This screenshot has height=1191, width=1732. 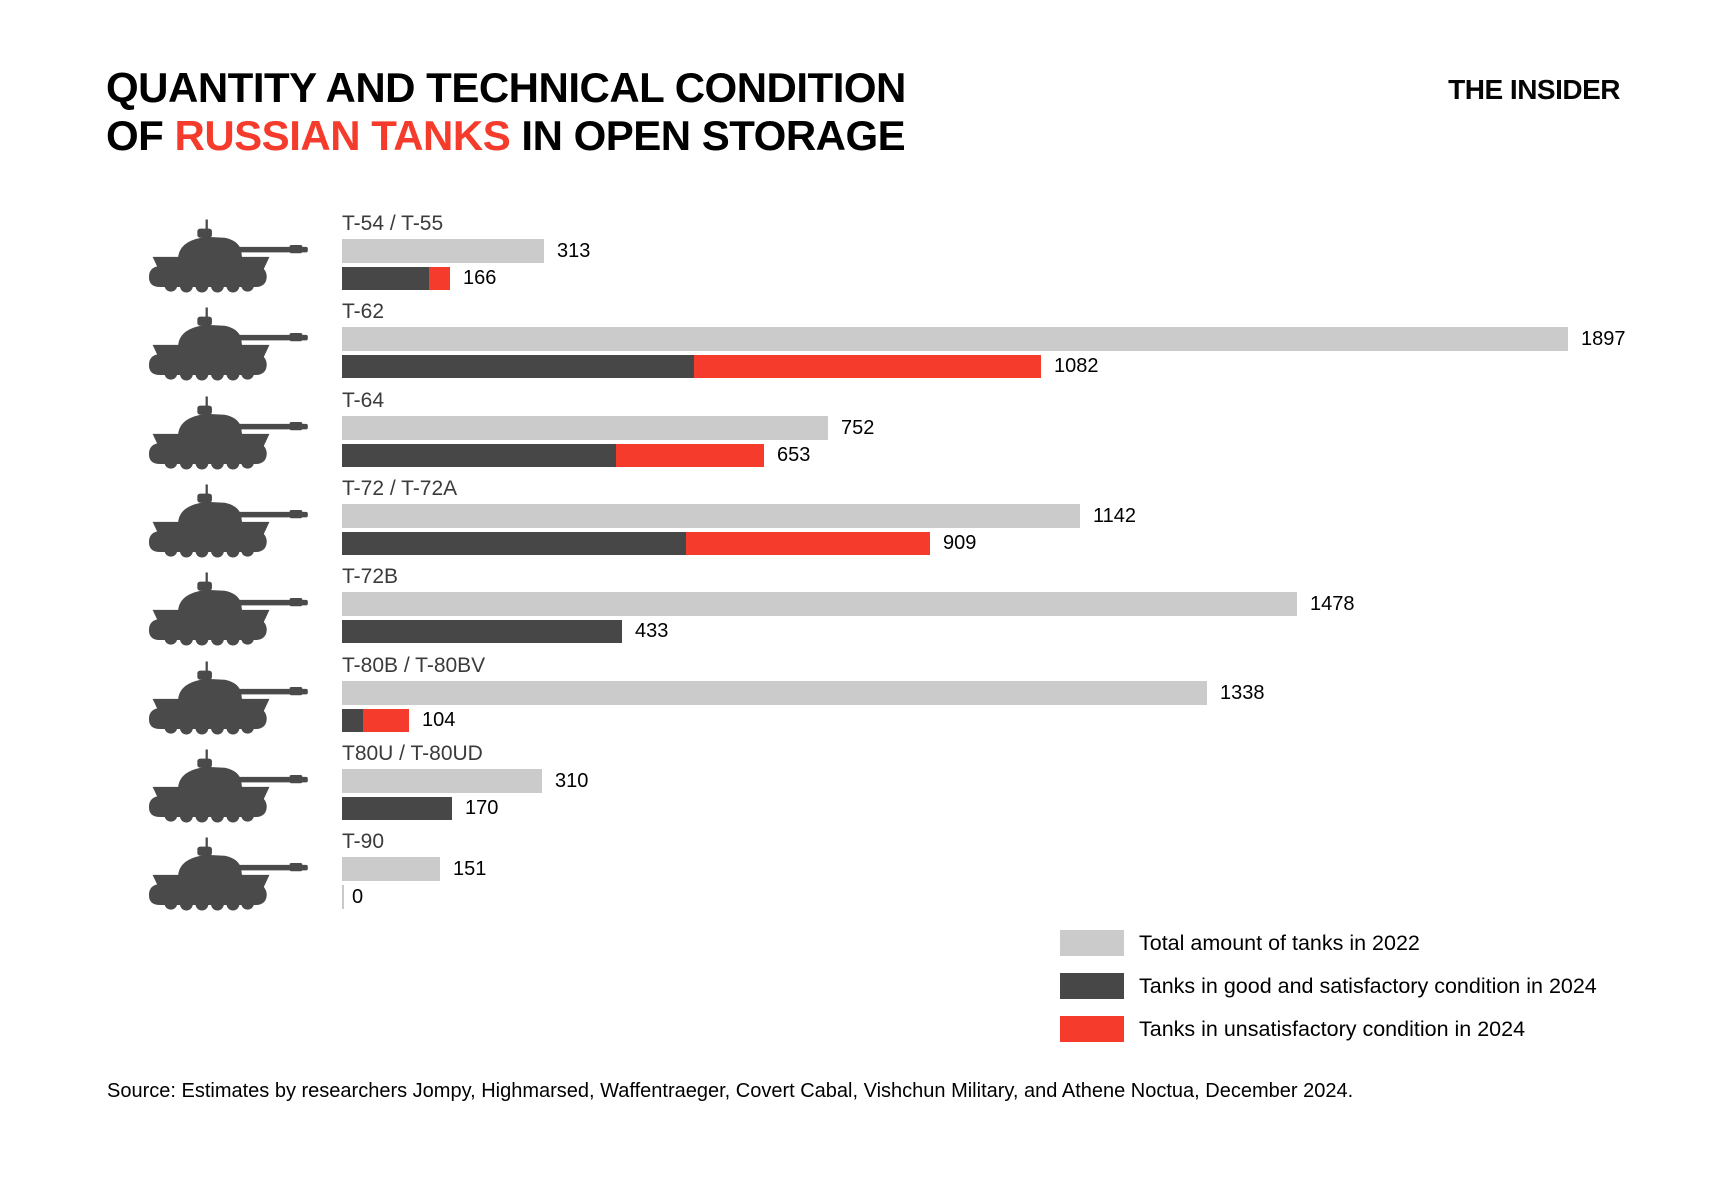 I want to click on bar-row-total-2022: 752, so click(x=608, y=428).